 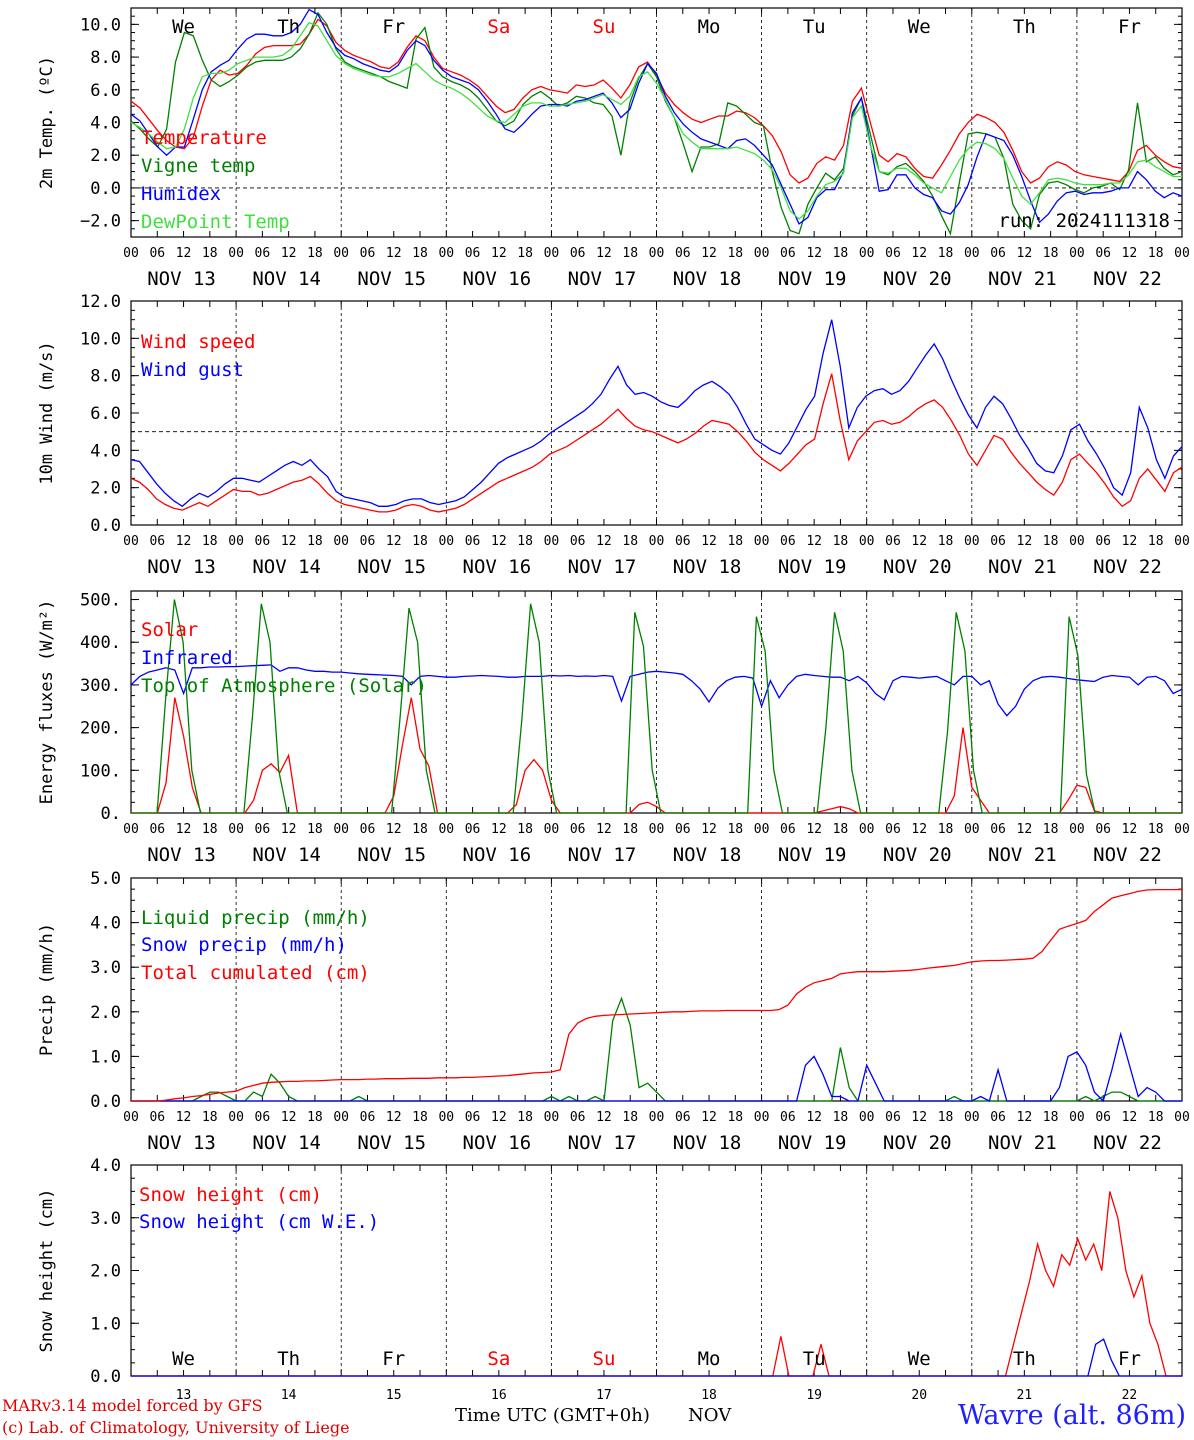 I want to click on y-tick-label: 2.0, so click(x=105, y=489).